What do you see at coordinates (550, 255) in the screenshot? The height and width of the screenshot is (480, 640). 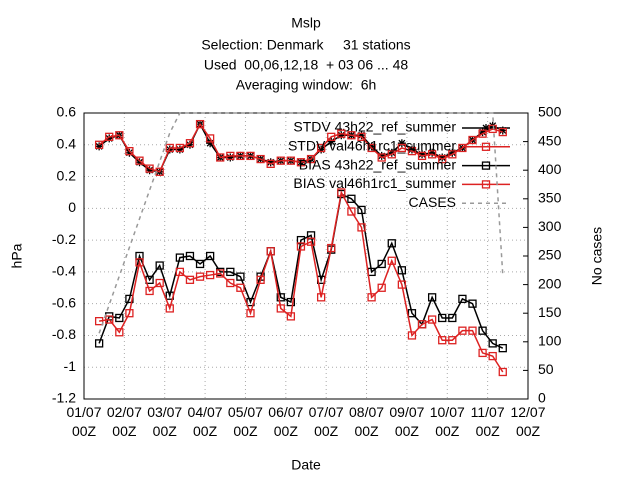 I see `y2-tick-label: 250` at bounding box center [550, 255].